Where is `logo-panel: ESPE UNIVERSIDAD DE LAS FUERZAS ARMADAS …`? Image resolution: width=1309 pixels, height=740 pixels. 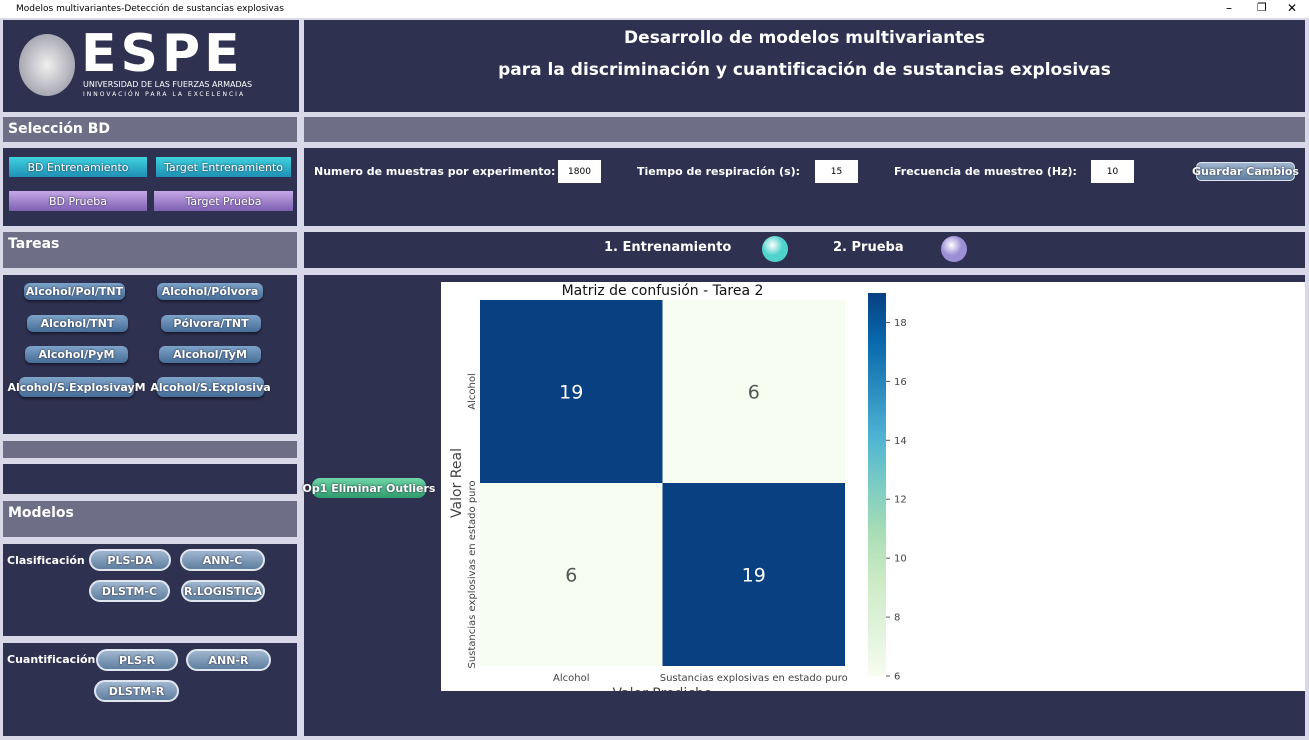
logo-panel: ESPE UNIVERSIDAD DE LAS FUERZAS ARMADAS … is located at coordinates (151, 66).